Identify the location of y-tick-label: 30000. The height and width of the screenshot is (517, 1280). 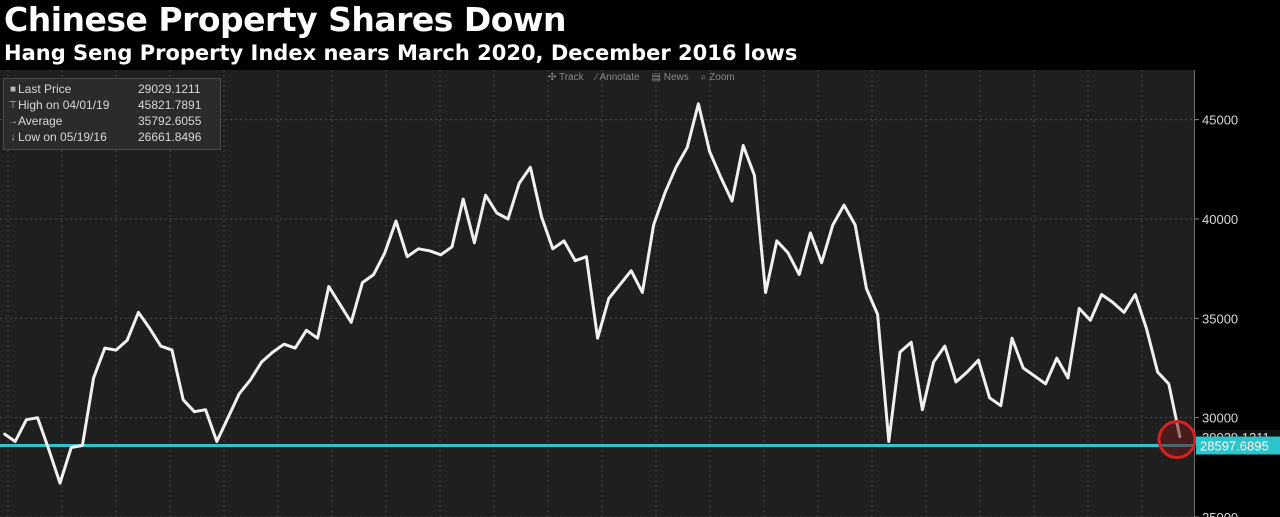
(1220, 418).